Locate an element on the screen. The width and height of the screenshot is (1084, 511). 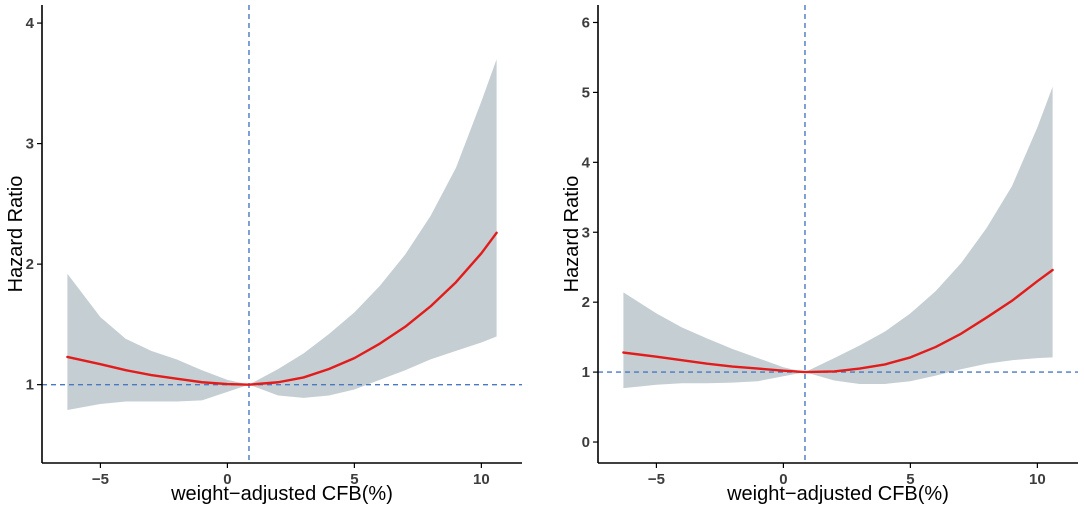
y-tick-label: 6 is located at coordinates (586, 22).